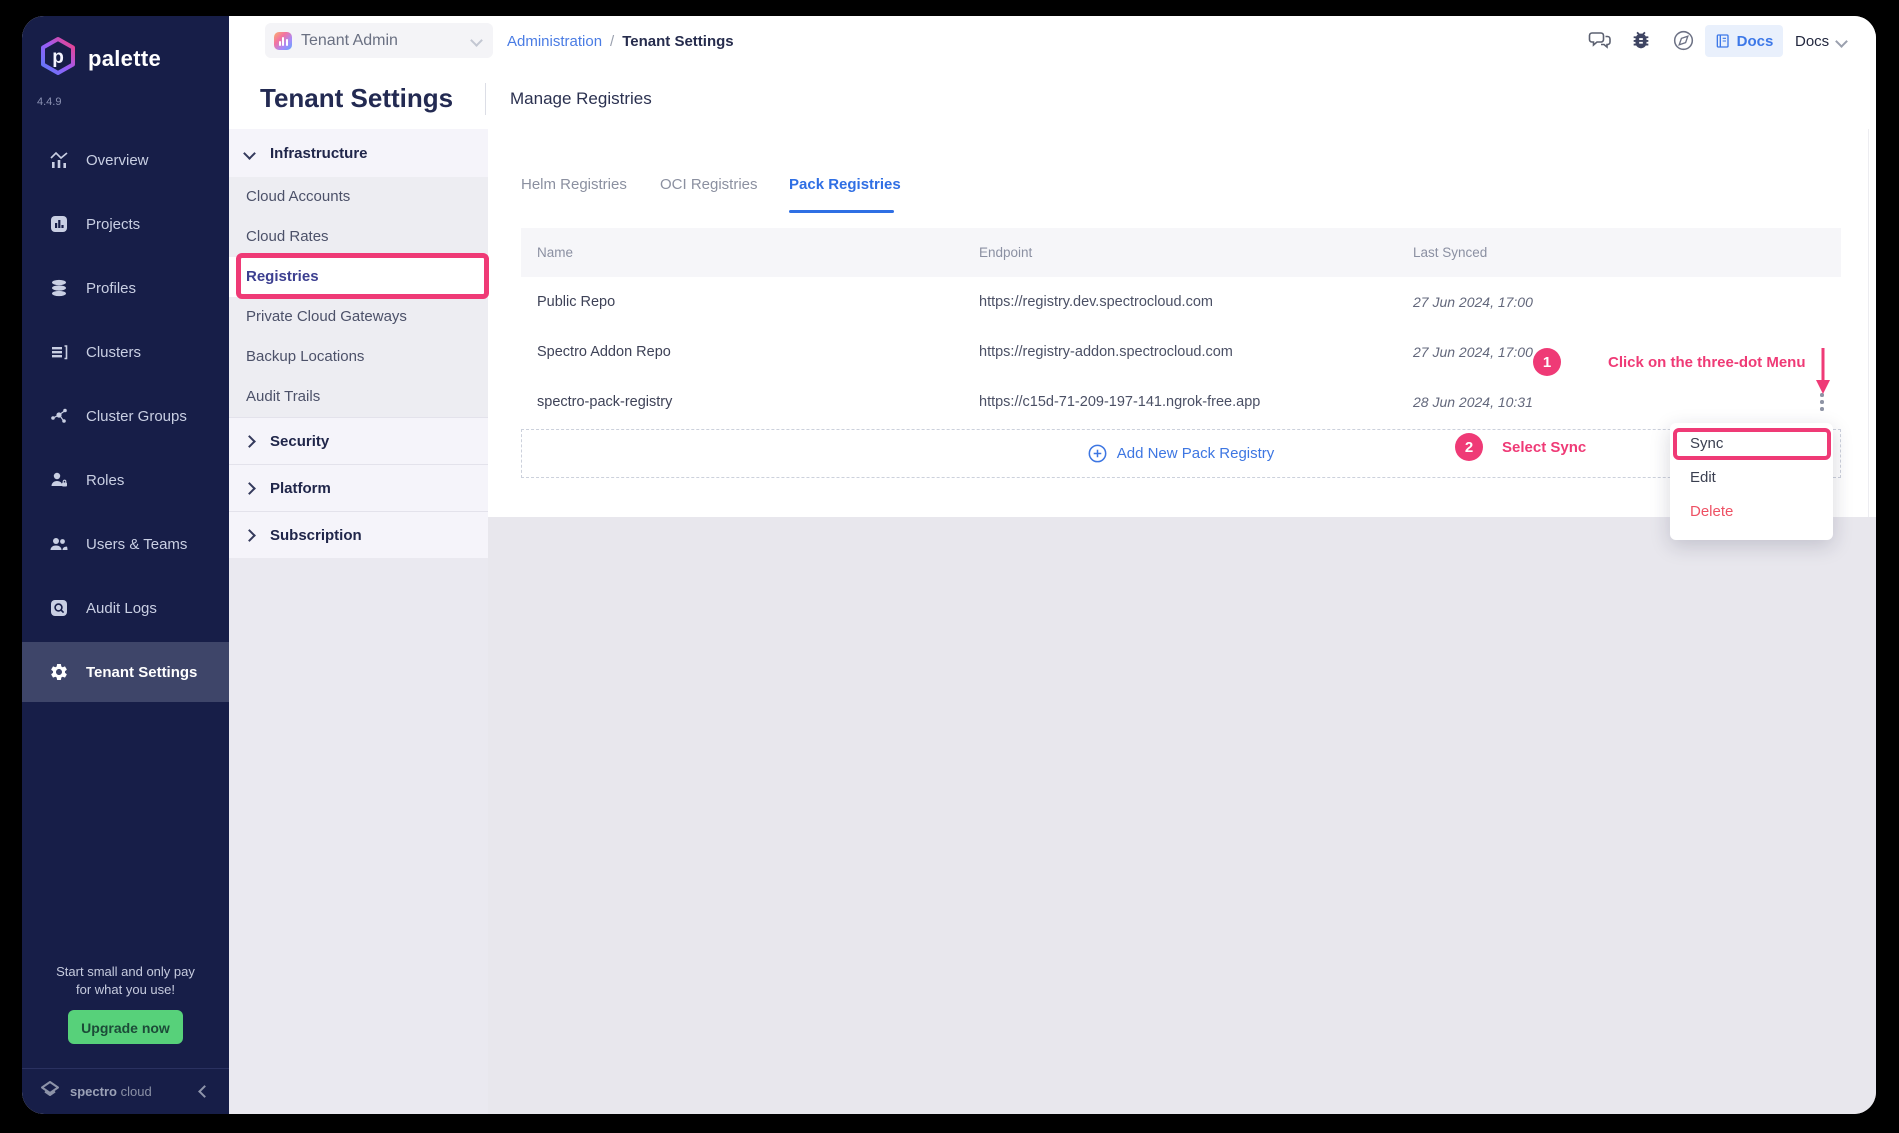 This screenshot has width=1899, height=1133. I want to click on tab-oci-registries: OCI Registries, so click(709, 184).